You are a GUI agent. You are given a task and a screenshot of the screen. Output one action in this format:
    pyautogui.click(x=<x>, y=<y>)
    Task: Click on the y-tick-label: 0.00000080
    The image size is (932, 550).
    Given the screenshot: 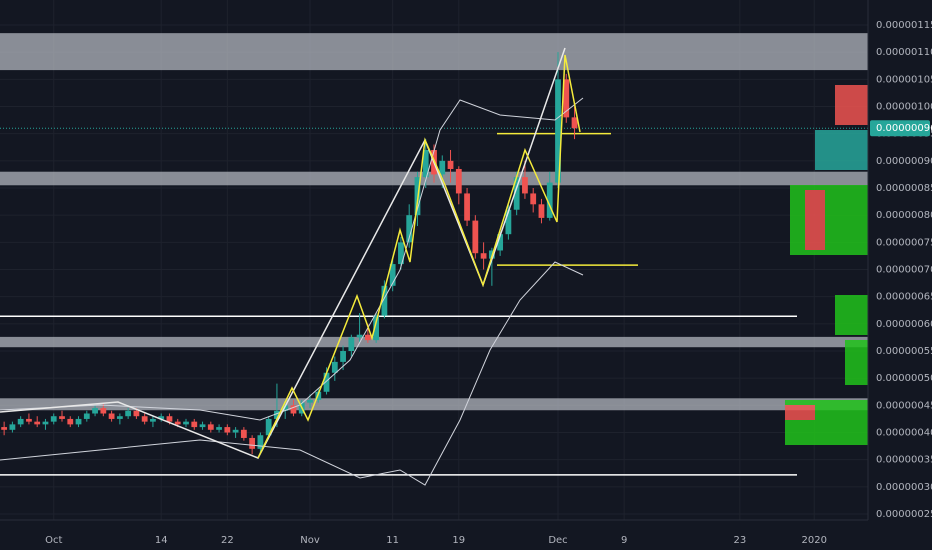 What is the action you would take?
    pyautogui.click(x=904, y=215)
    